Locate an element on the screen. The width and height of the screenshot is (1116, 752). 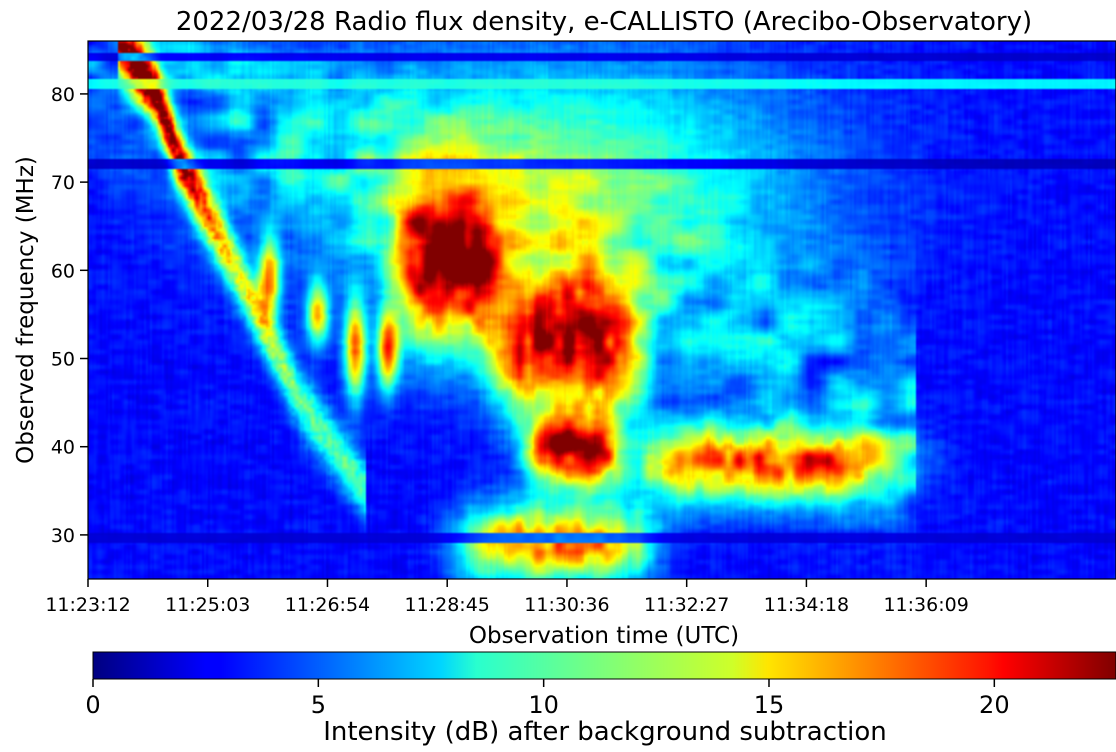
x-tick-label-7: 11:36:09 is located at coordinates (925, 605).